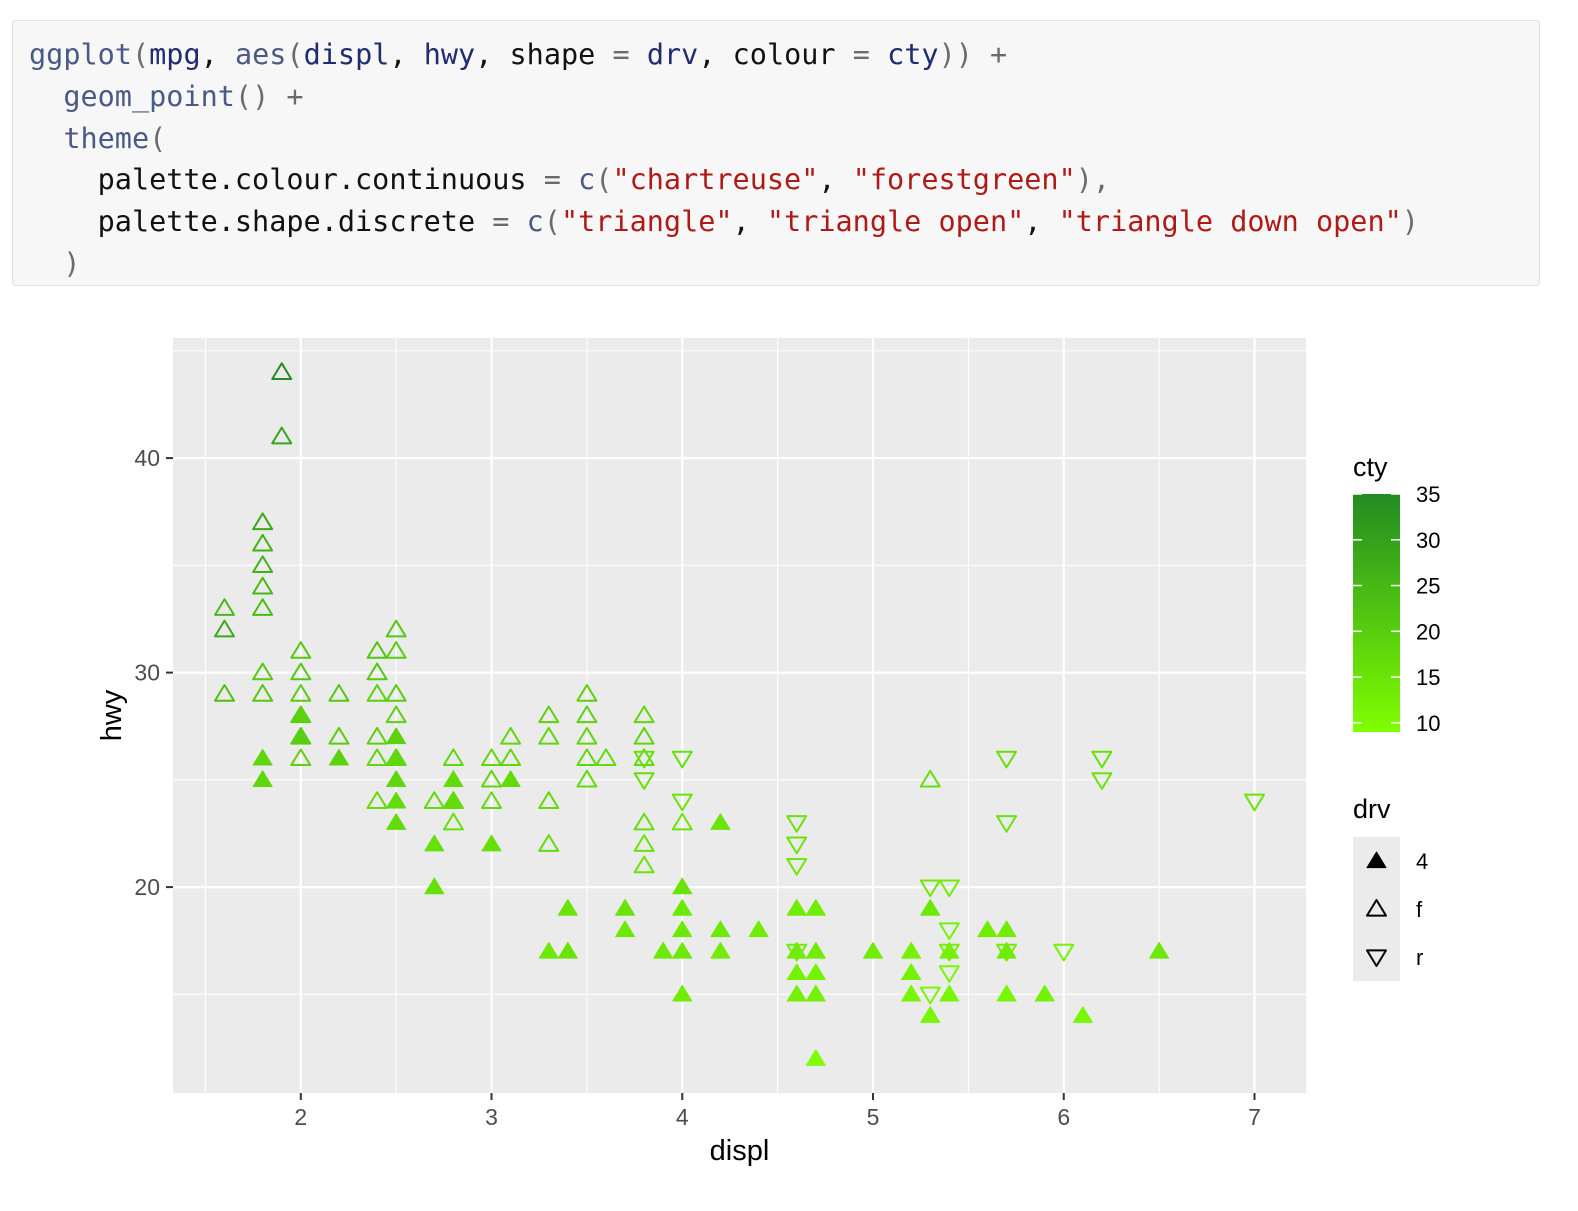 This screenshot has width=1578, height=1211. Describe the element at coordinates (147, 887) in the screenshot. I see `y-tick-label: 20` at that location.